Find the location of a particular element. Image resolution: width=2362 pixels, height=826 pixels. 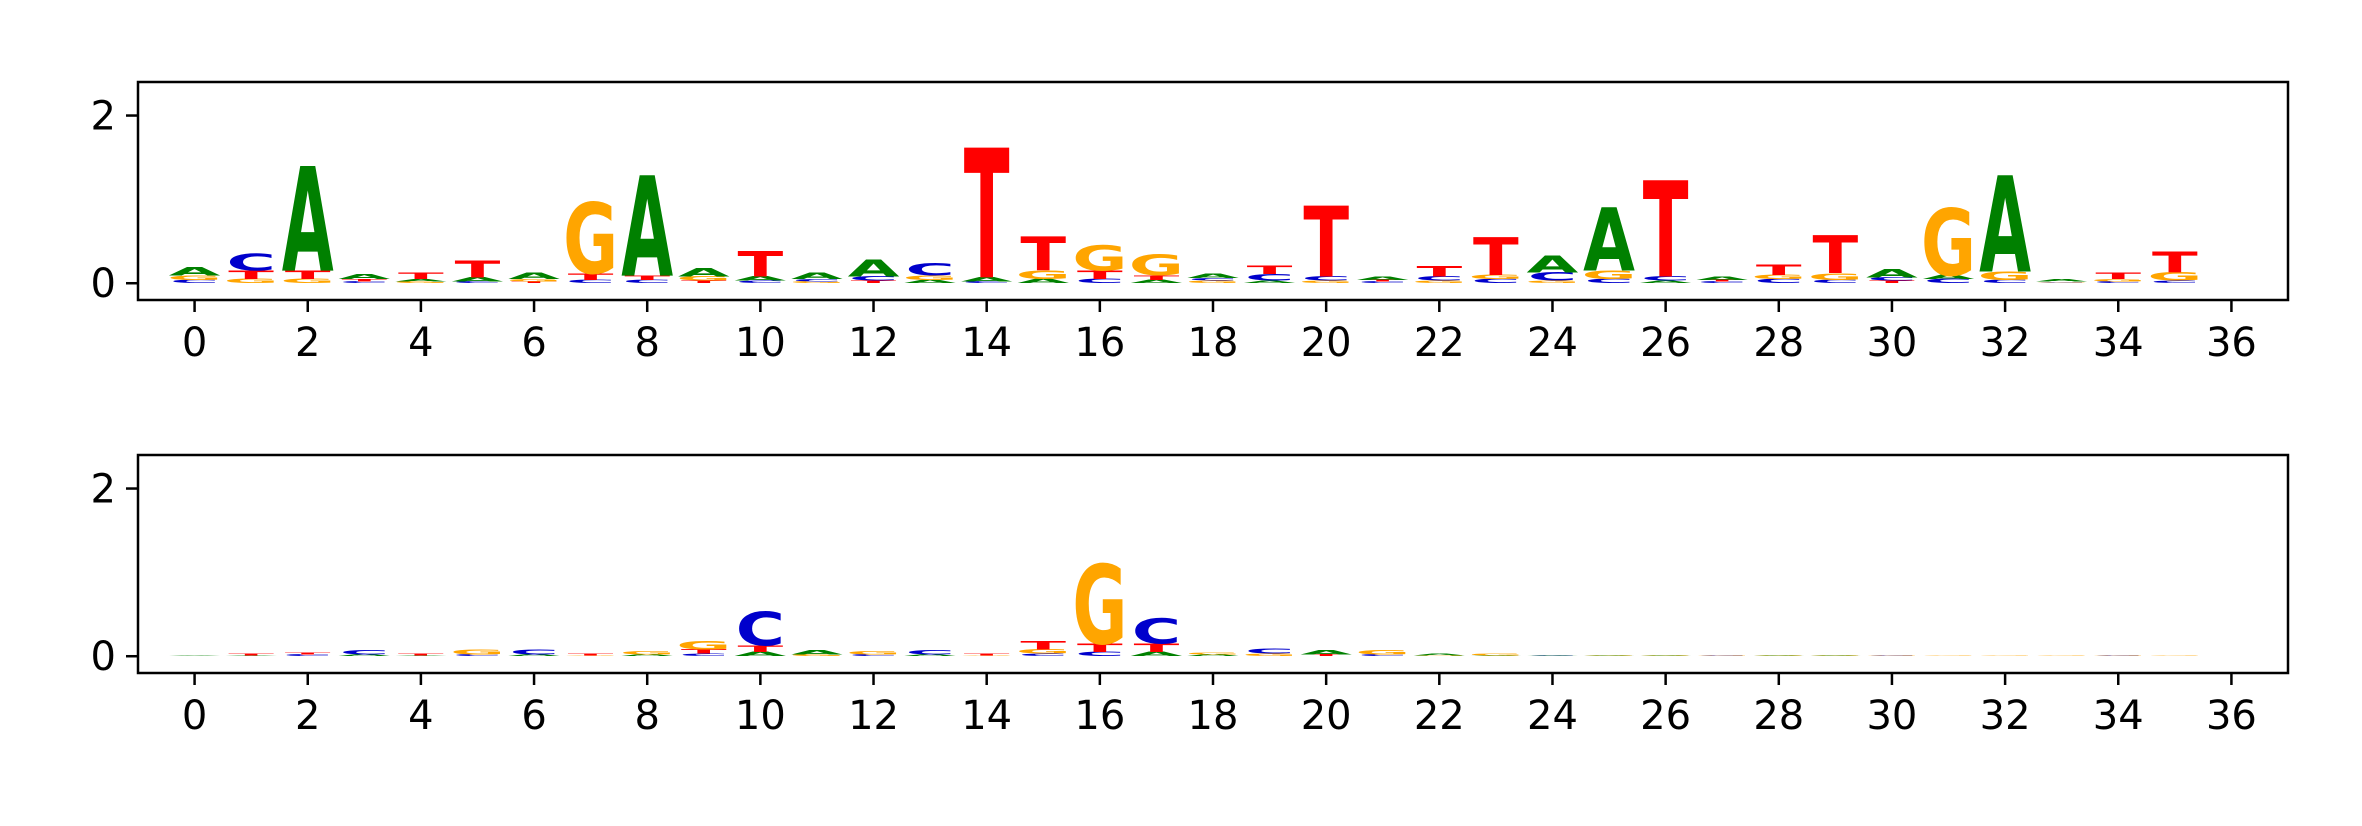

x-tick-label: 12 is located at coordinates (873, 716).